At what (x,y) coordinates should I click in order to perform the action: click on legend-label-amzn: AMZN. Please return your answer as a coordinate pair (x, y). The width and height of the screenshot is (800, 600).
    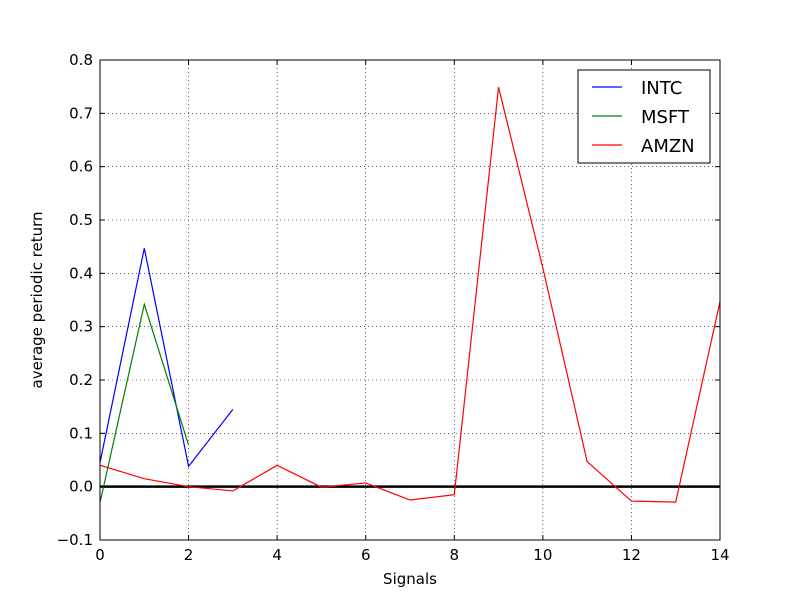
    Looking at the image, I should click on (668, 146).